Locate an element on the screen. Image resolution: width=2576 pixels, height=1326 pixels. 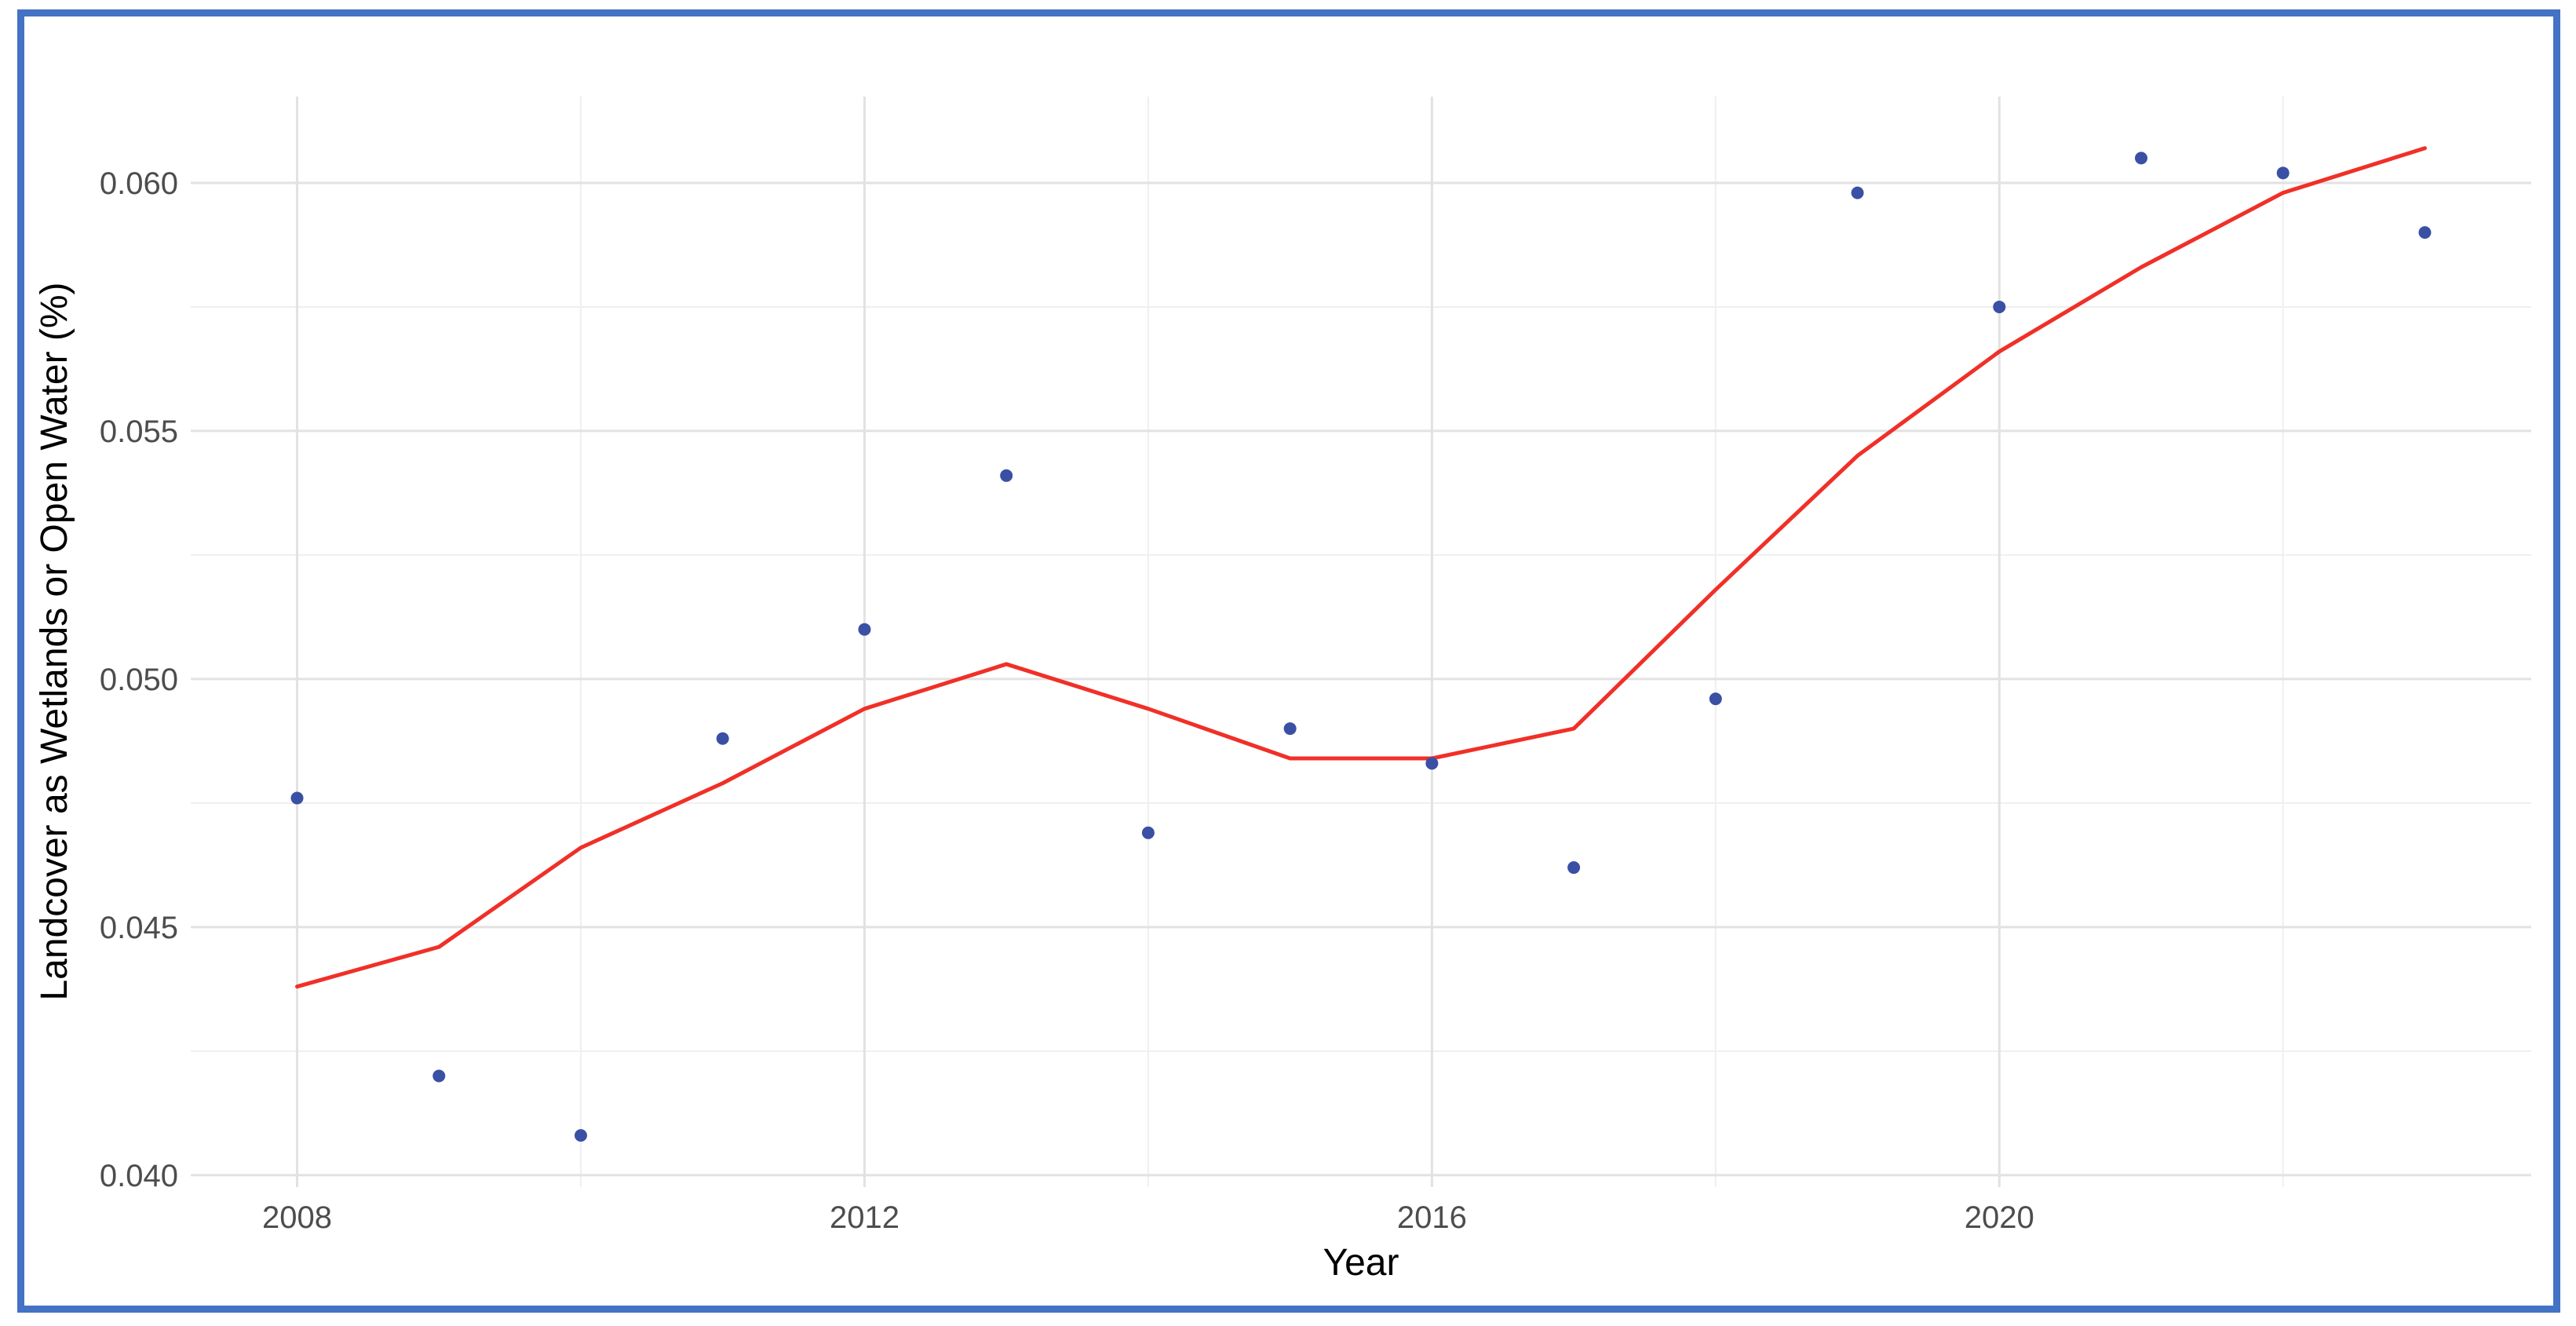
y-tick-label: 0.045 is located at coordinates (139, 928).